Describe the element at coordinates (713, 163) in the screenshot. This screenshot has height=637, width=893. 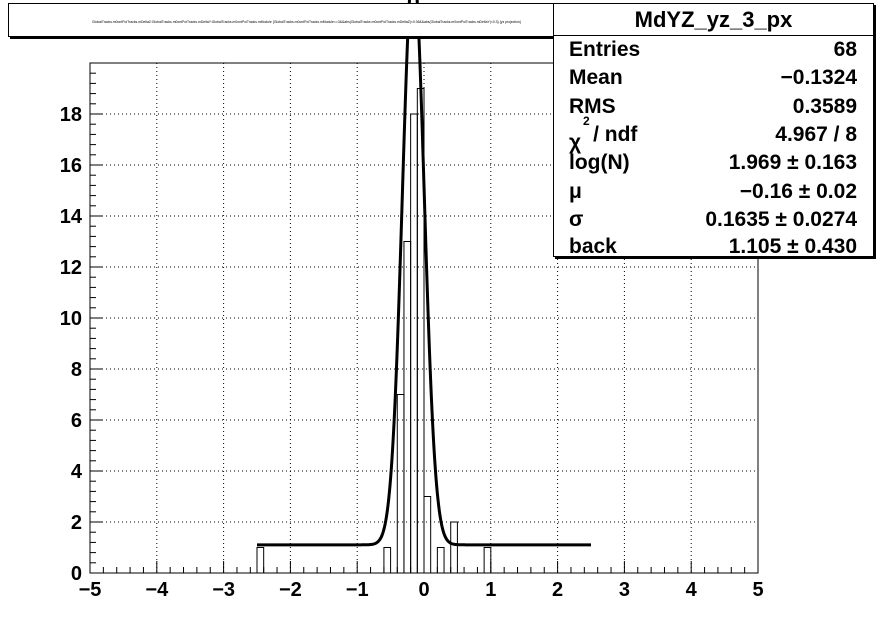
I see `stats-row-logn: log(N) 1.969 ± 0.163` at that location.